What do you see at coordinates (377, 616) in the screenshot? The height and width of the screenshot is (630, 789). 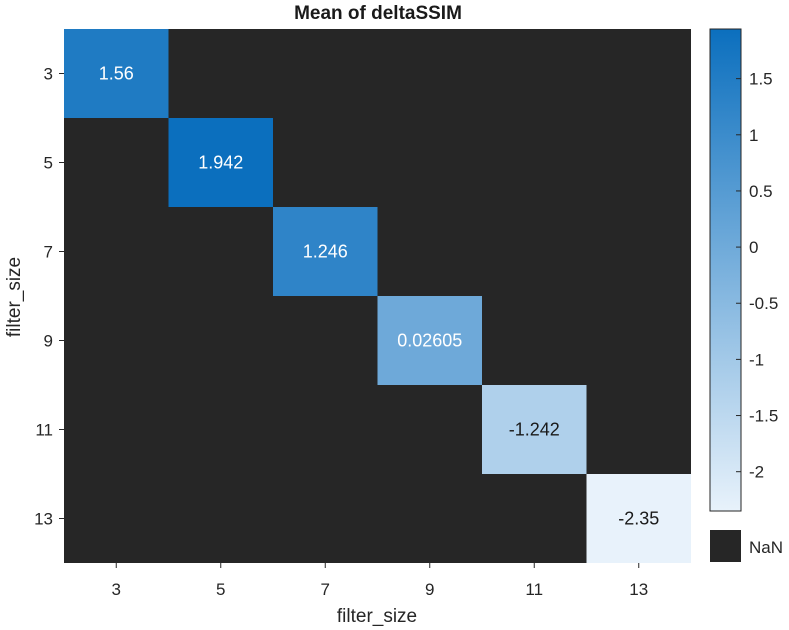 I see `x-axis-label: filter_size` at bounding box center [377, 616].